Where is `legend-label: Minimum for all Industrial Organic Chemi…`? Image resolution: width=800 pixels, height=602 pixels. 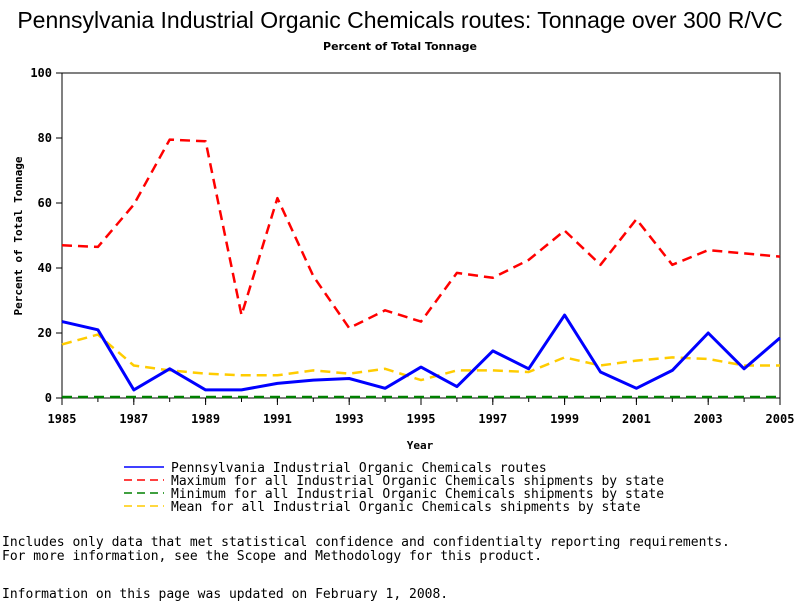 legend-label: Minimum for all Industrial Organic Chemi… is located at coordinates (417, 494).